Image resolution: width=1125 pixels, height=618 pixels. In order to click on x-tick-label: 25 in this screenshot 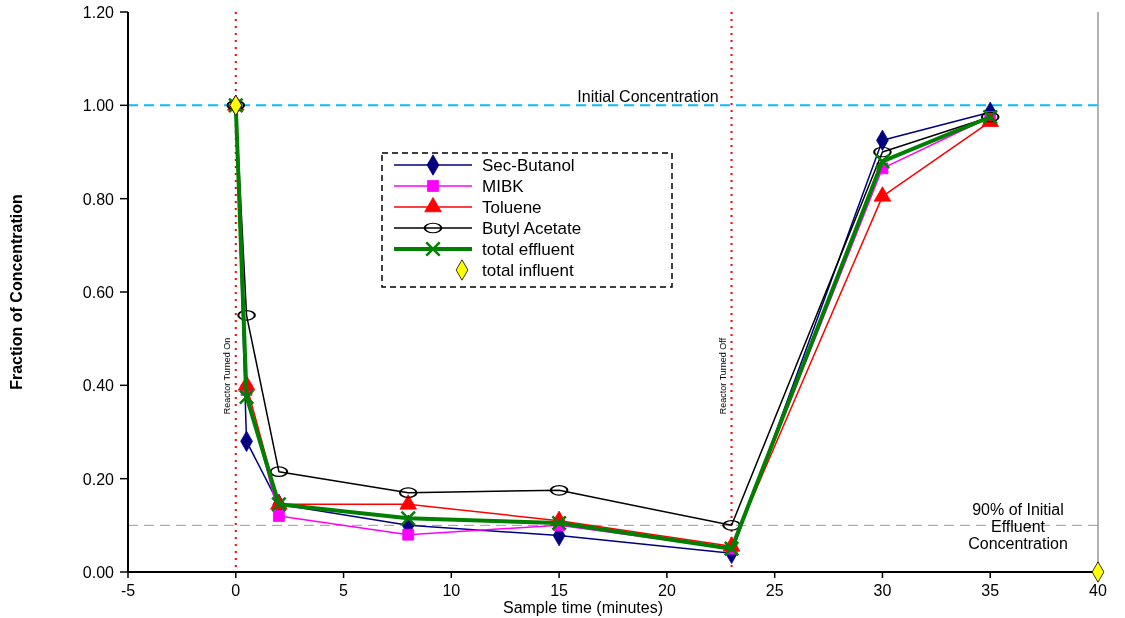, I will do `click(774, 590)`.